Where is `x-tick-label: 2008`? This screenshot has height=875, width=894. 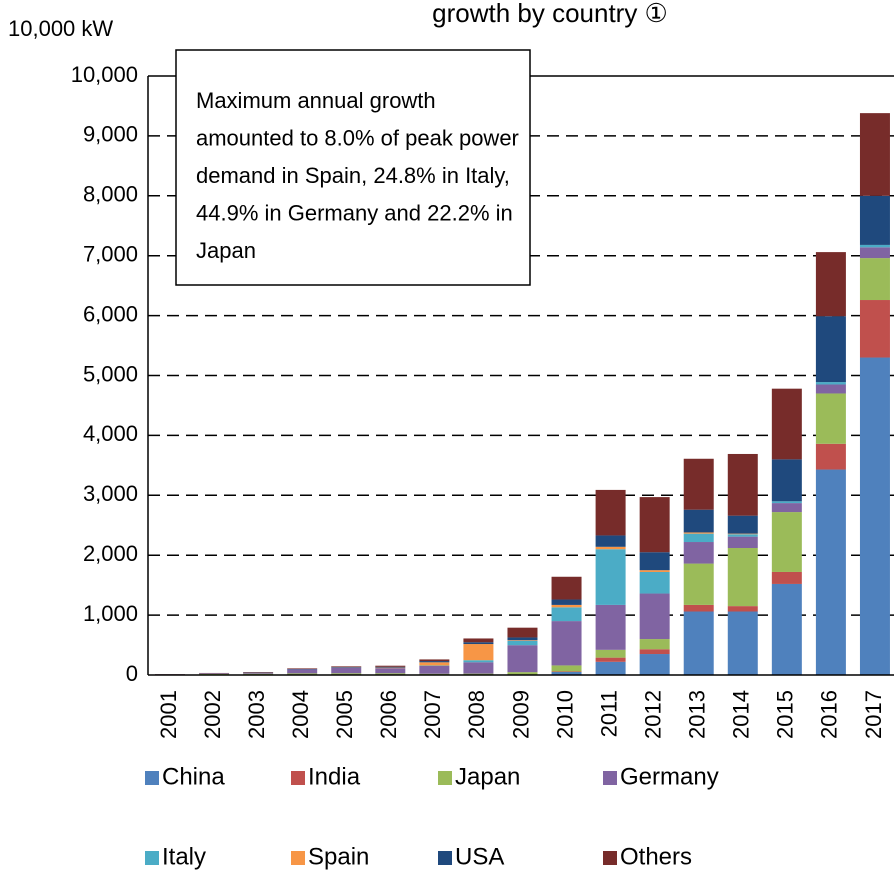 x-tick-label: 2008 is located at coordinates (476, 714).